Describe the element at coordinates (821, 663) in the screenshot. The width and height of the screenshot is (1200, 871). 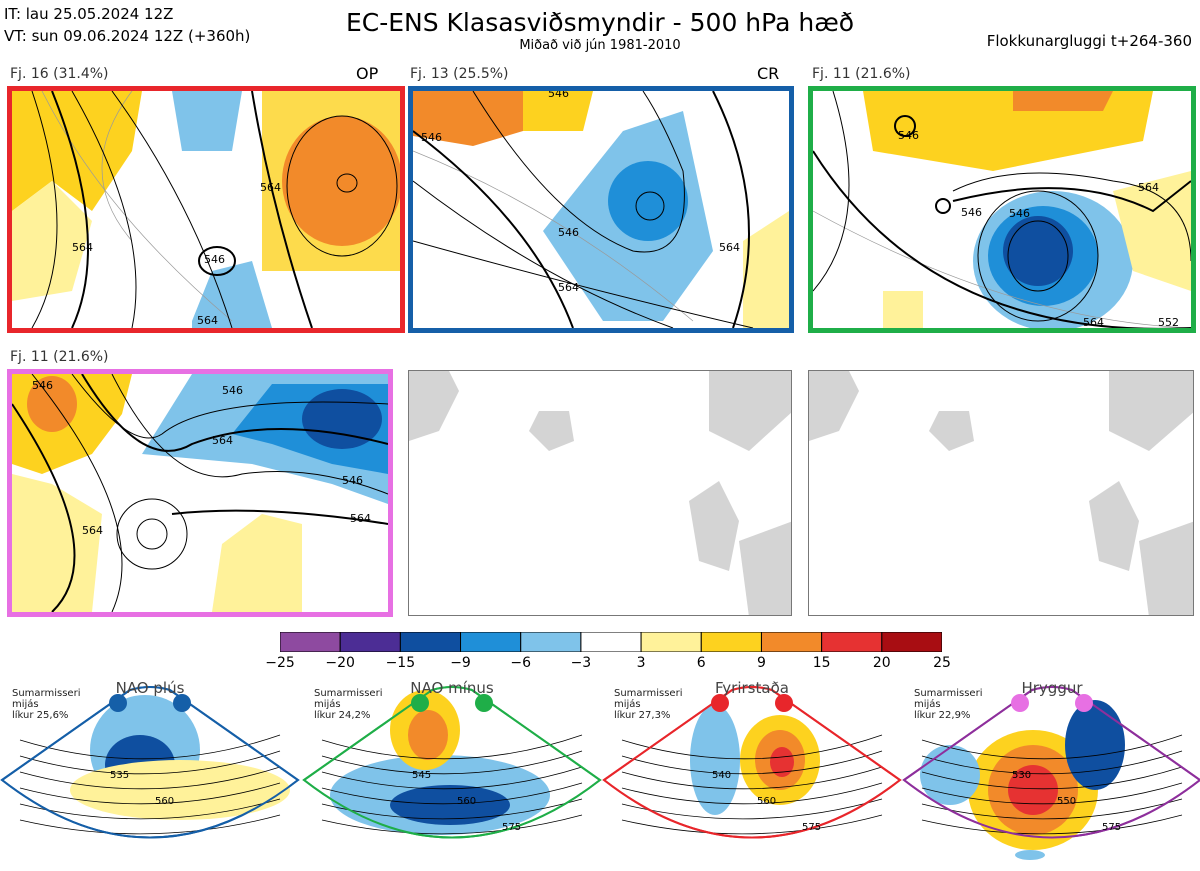
I see `colorbar-tick-label: 15` at that location.